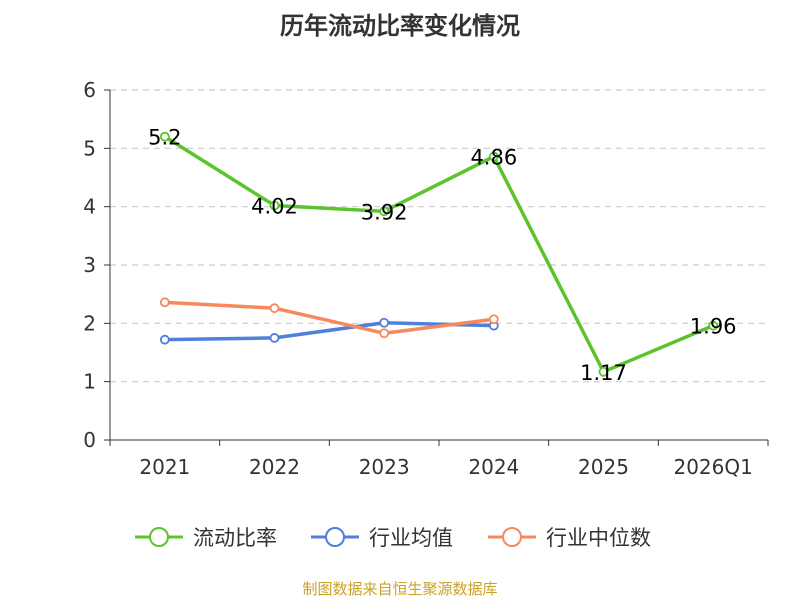 This screenshot has height=600, width=800. Describe the element at coordinates (89, 265) in the screenshot. I see `y-tick-label: 3` at that location.